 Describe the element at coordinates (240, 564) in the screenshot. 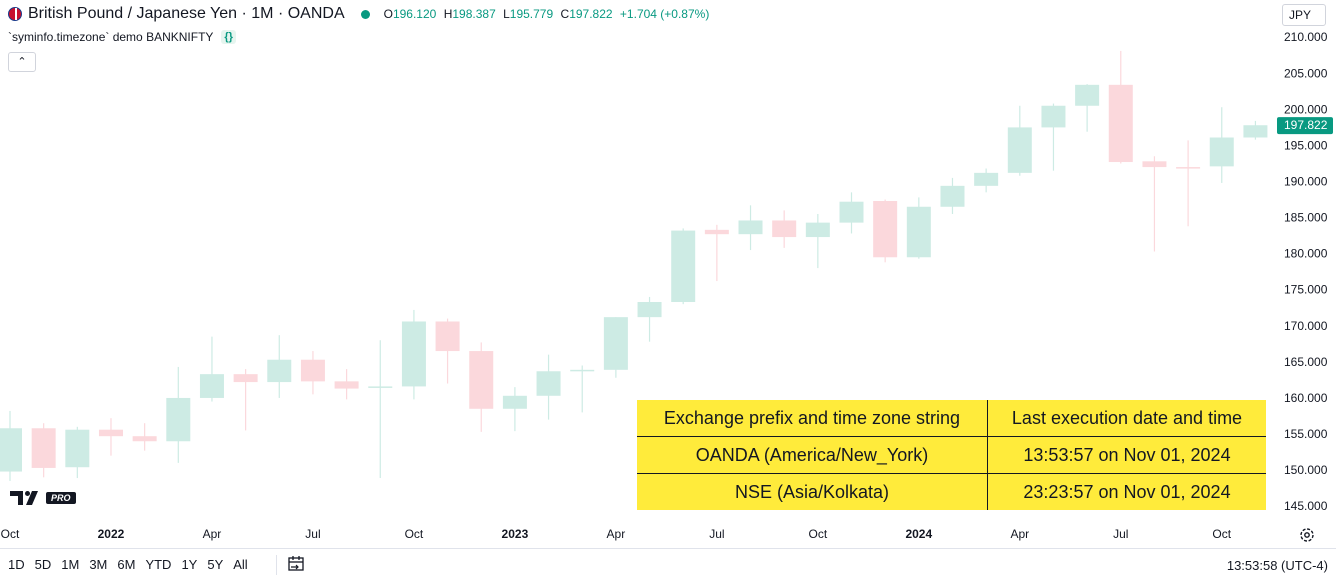

I see `range-all-button: All` at that location.